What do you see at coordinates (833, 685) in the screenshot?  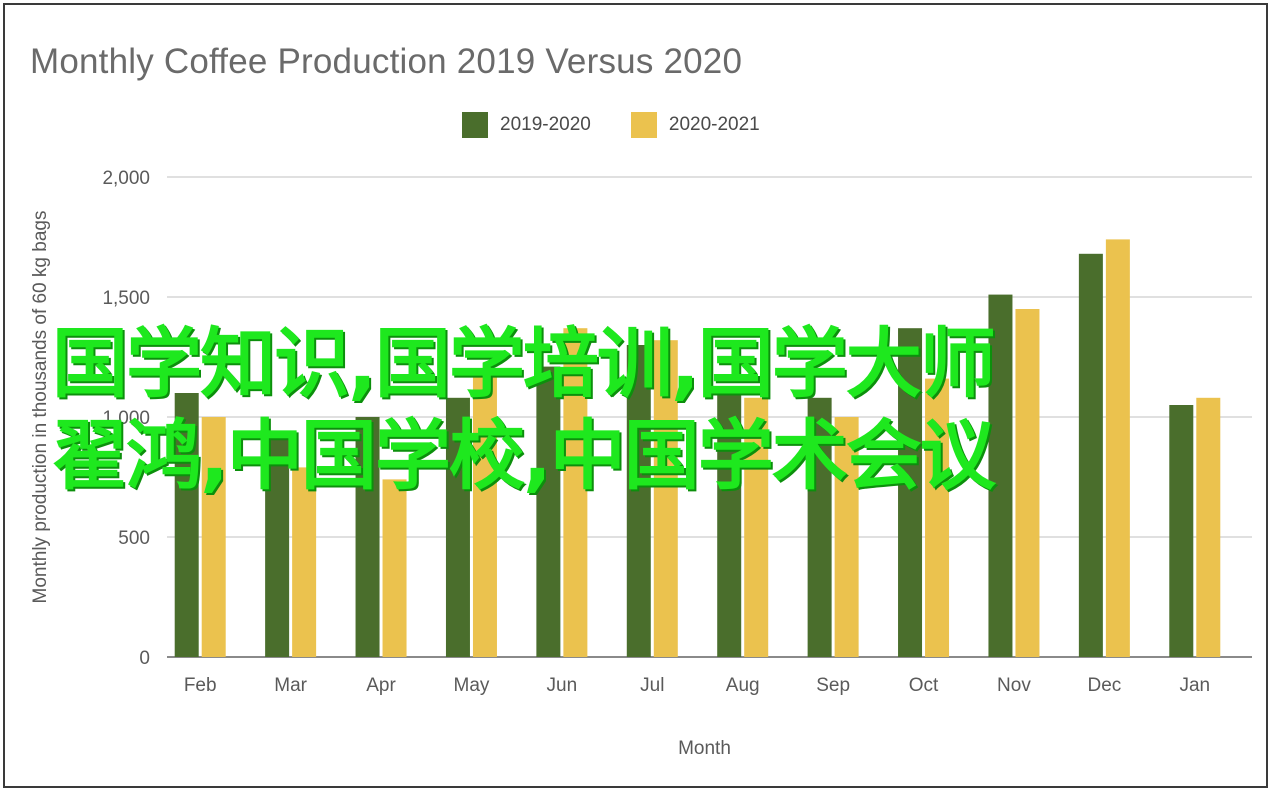 I see `x-tick-label: Sep` at bounding box center [833, 685].